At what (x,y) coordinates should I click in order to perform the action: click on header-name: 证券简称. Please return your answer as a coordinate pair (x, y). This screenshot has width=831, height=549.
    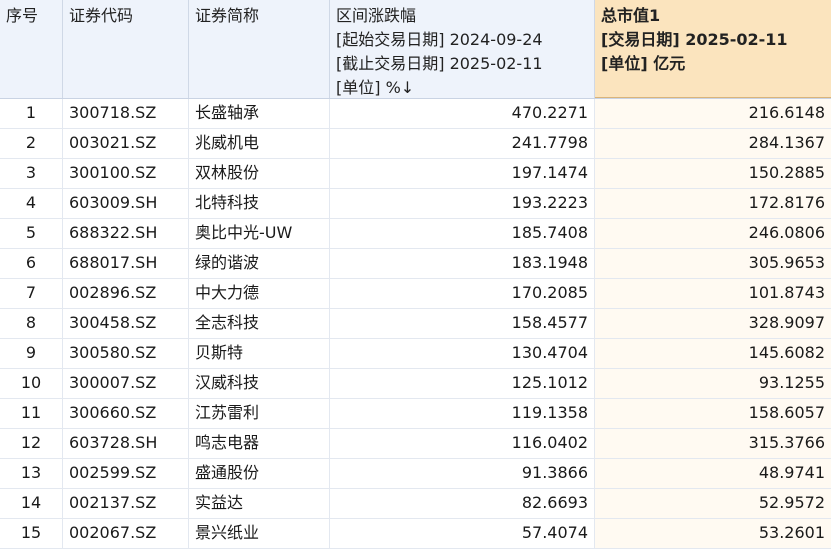
    Looking at the image, I should click on (259, 49).